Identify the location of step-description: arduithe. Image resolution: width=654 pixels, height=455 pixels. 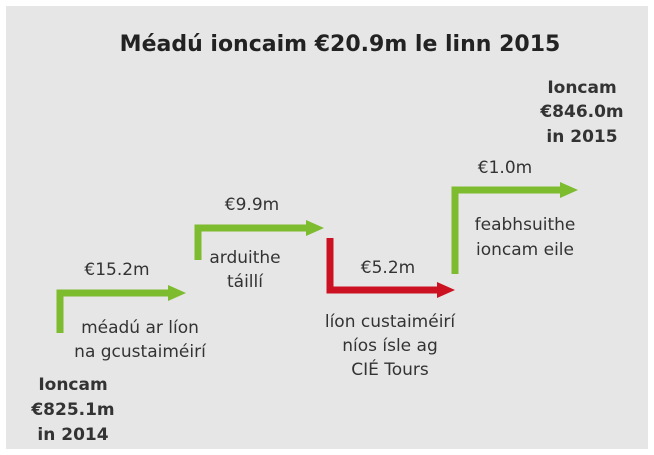
(244, 258).